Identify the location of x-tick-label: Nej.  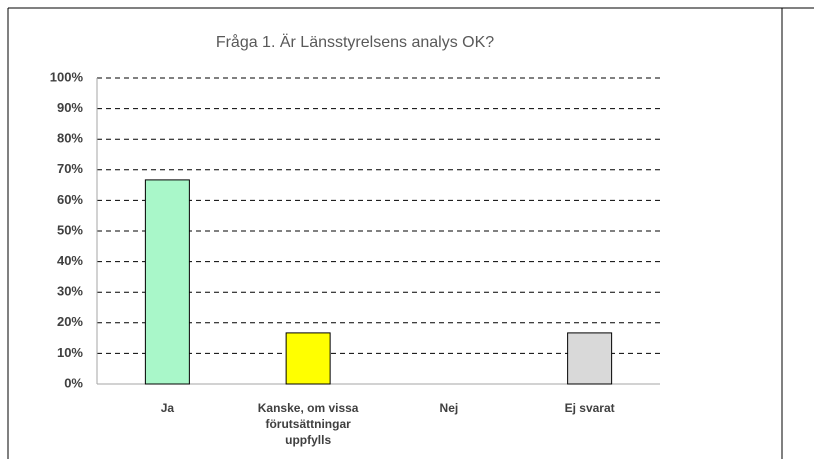
(449, 408).